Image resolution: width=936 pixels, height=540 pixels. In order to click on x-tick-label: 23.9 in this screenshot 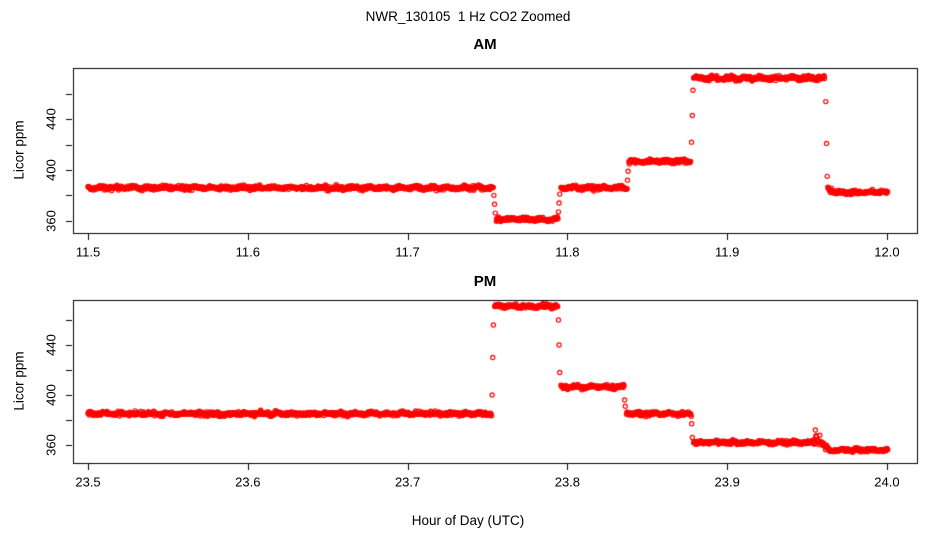, I will do `click(727, 482)`.